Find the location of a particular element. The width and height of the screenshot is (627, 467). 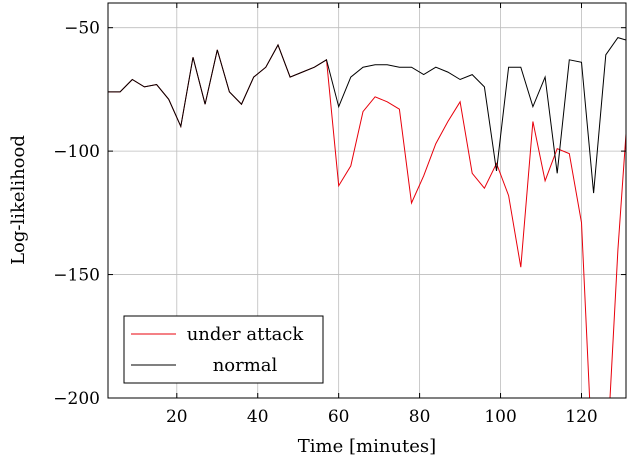

y-tick-label: −200 is located at coordinates (76, 399).